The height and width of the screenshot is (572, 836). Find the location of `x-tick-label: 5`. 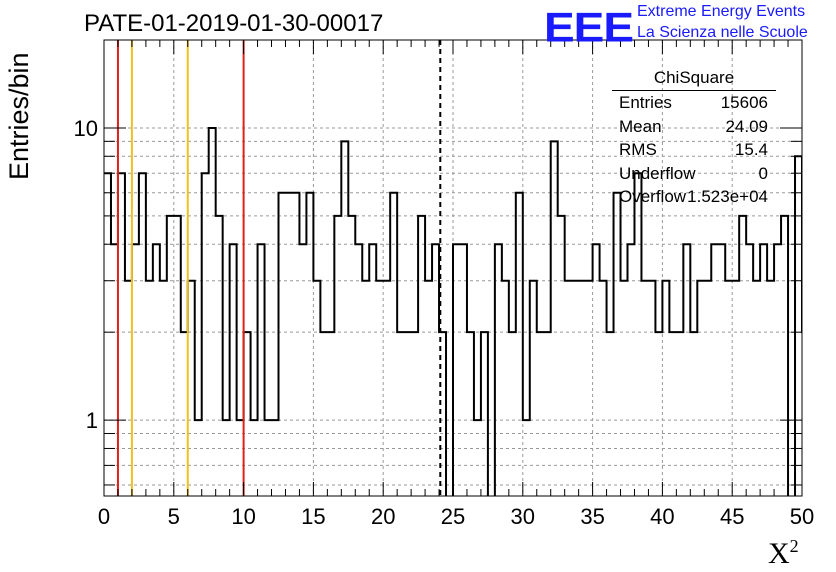

x-tick-label: 5 is located at coordinates (174, 516).